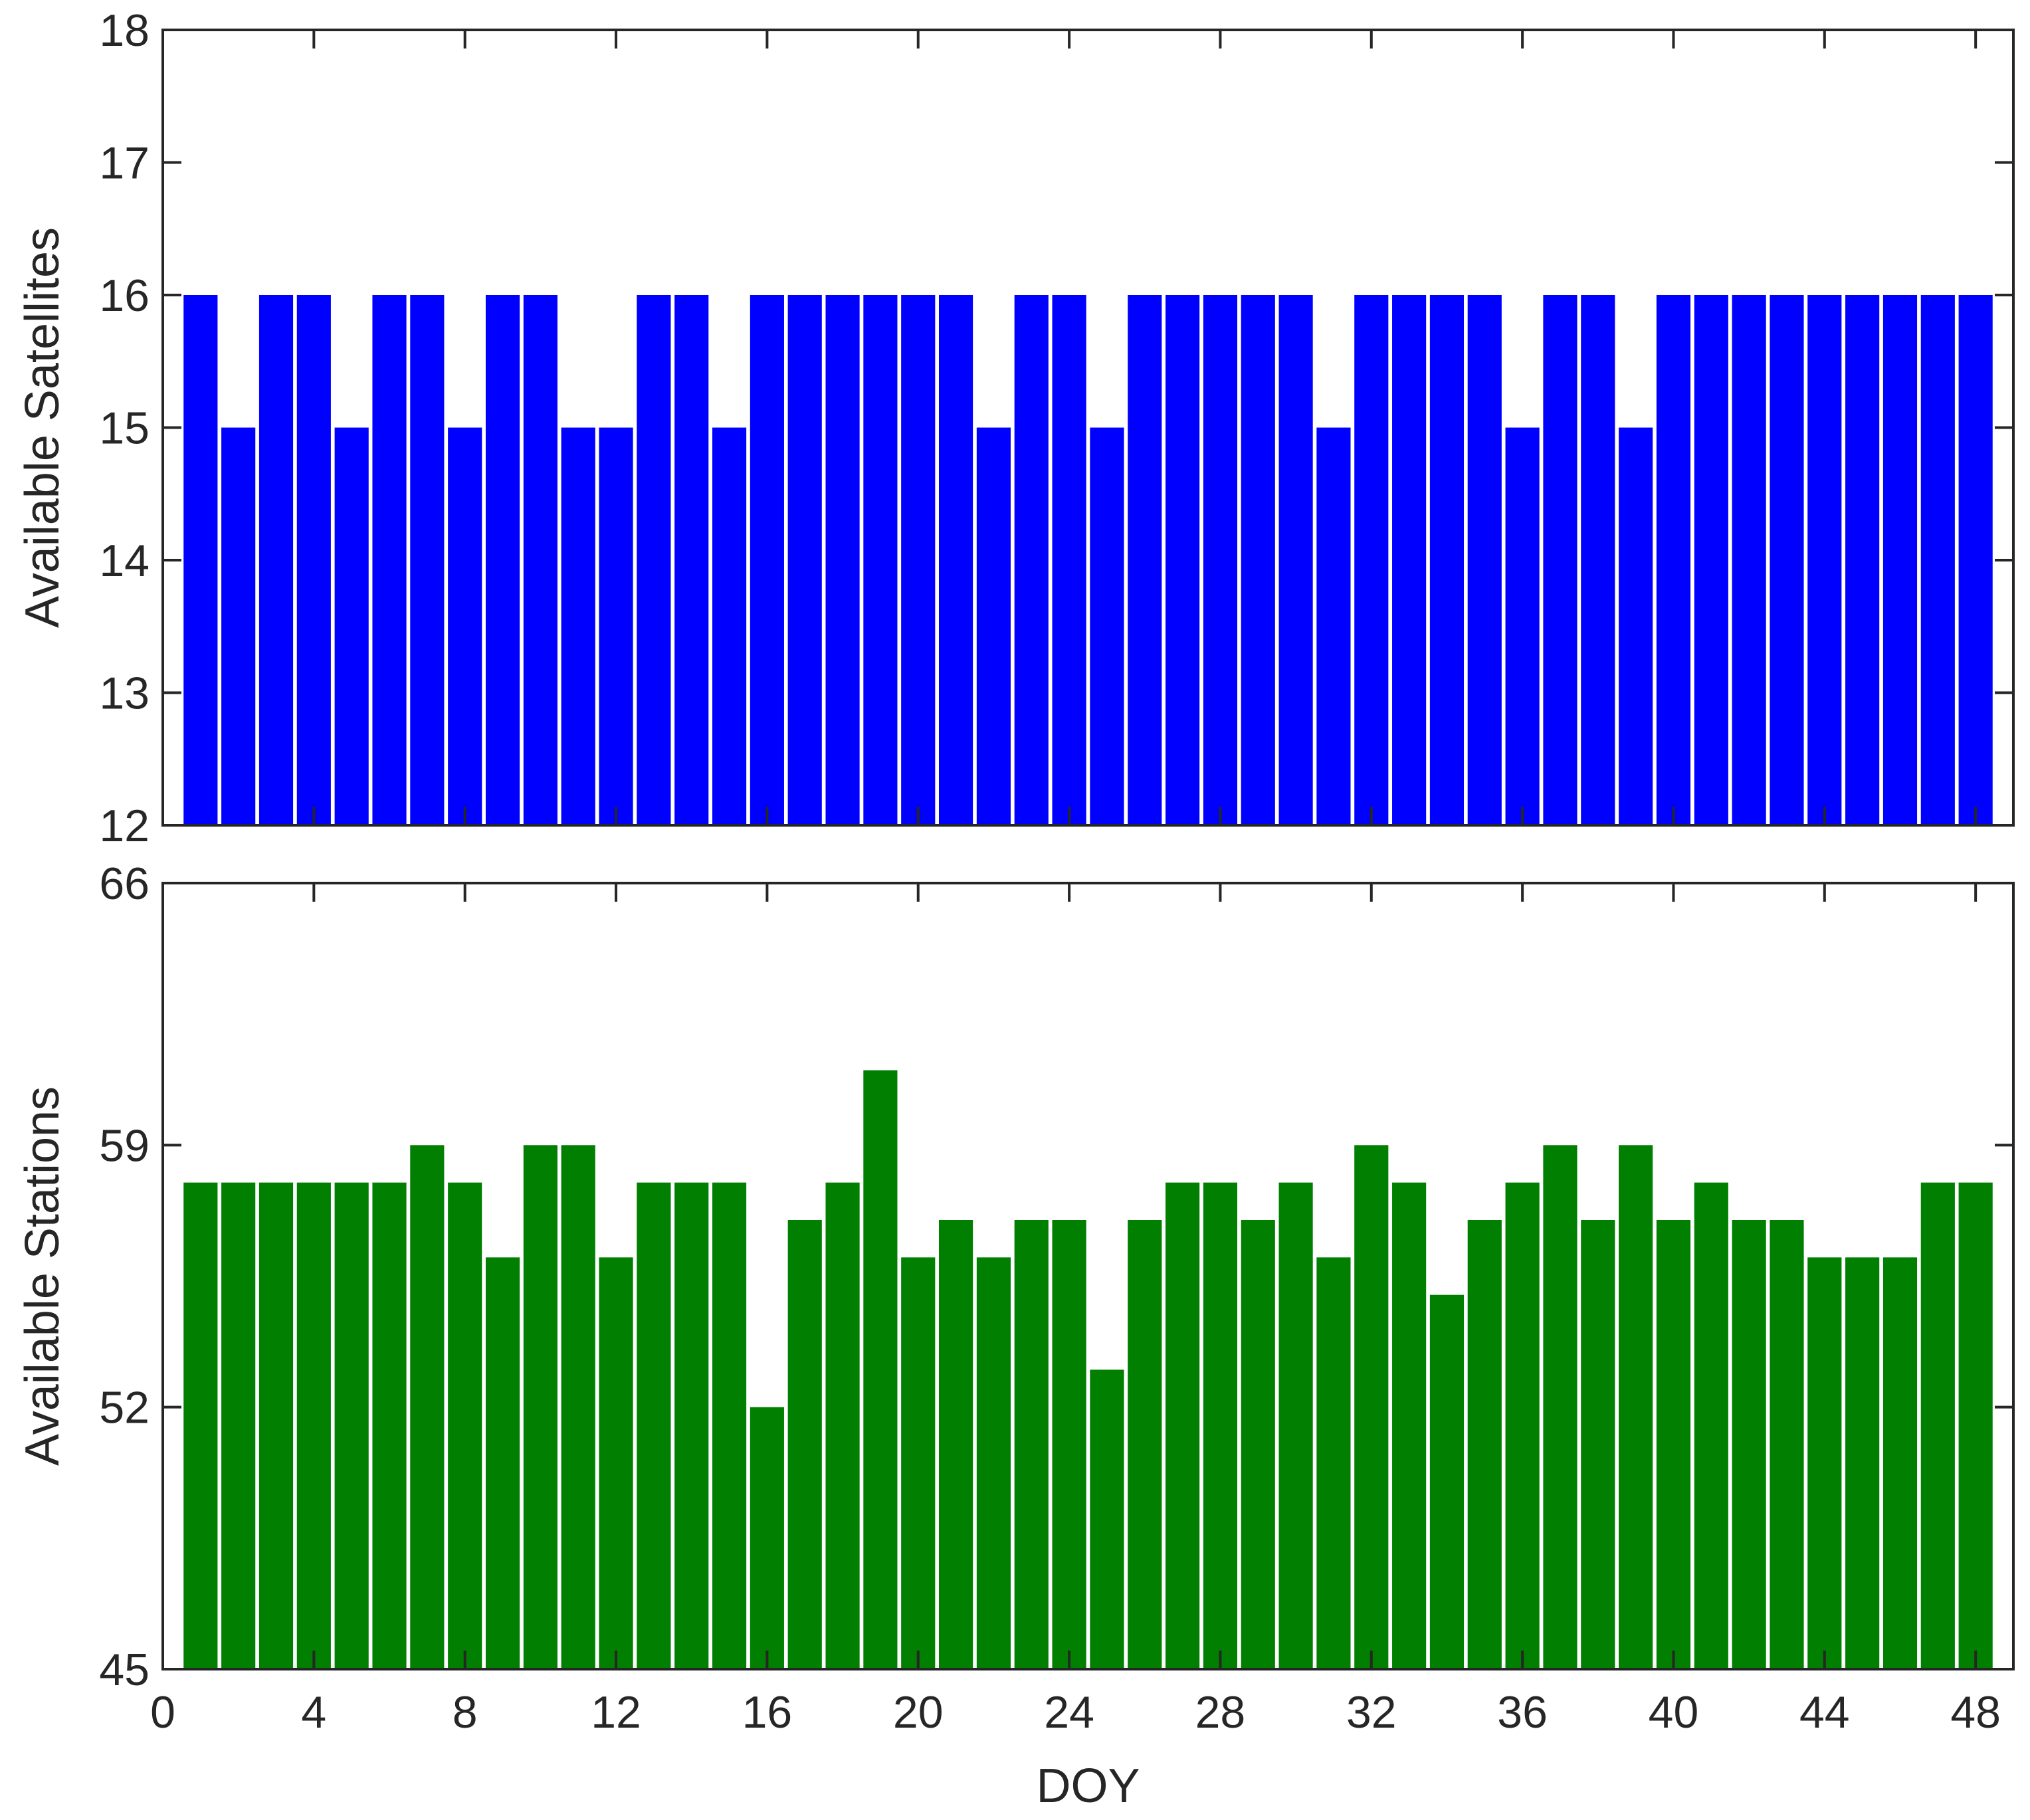 The image size is (2030, 1820). Describe the element at coordinates (465, 1712) in the screenshot. I see `doy-xtick-label: 8` at that location.